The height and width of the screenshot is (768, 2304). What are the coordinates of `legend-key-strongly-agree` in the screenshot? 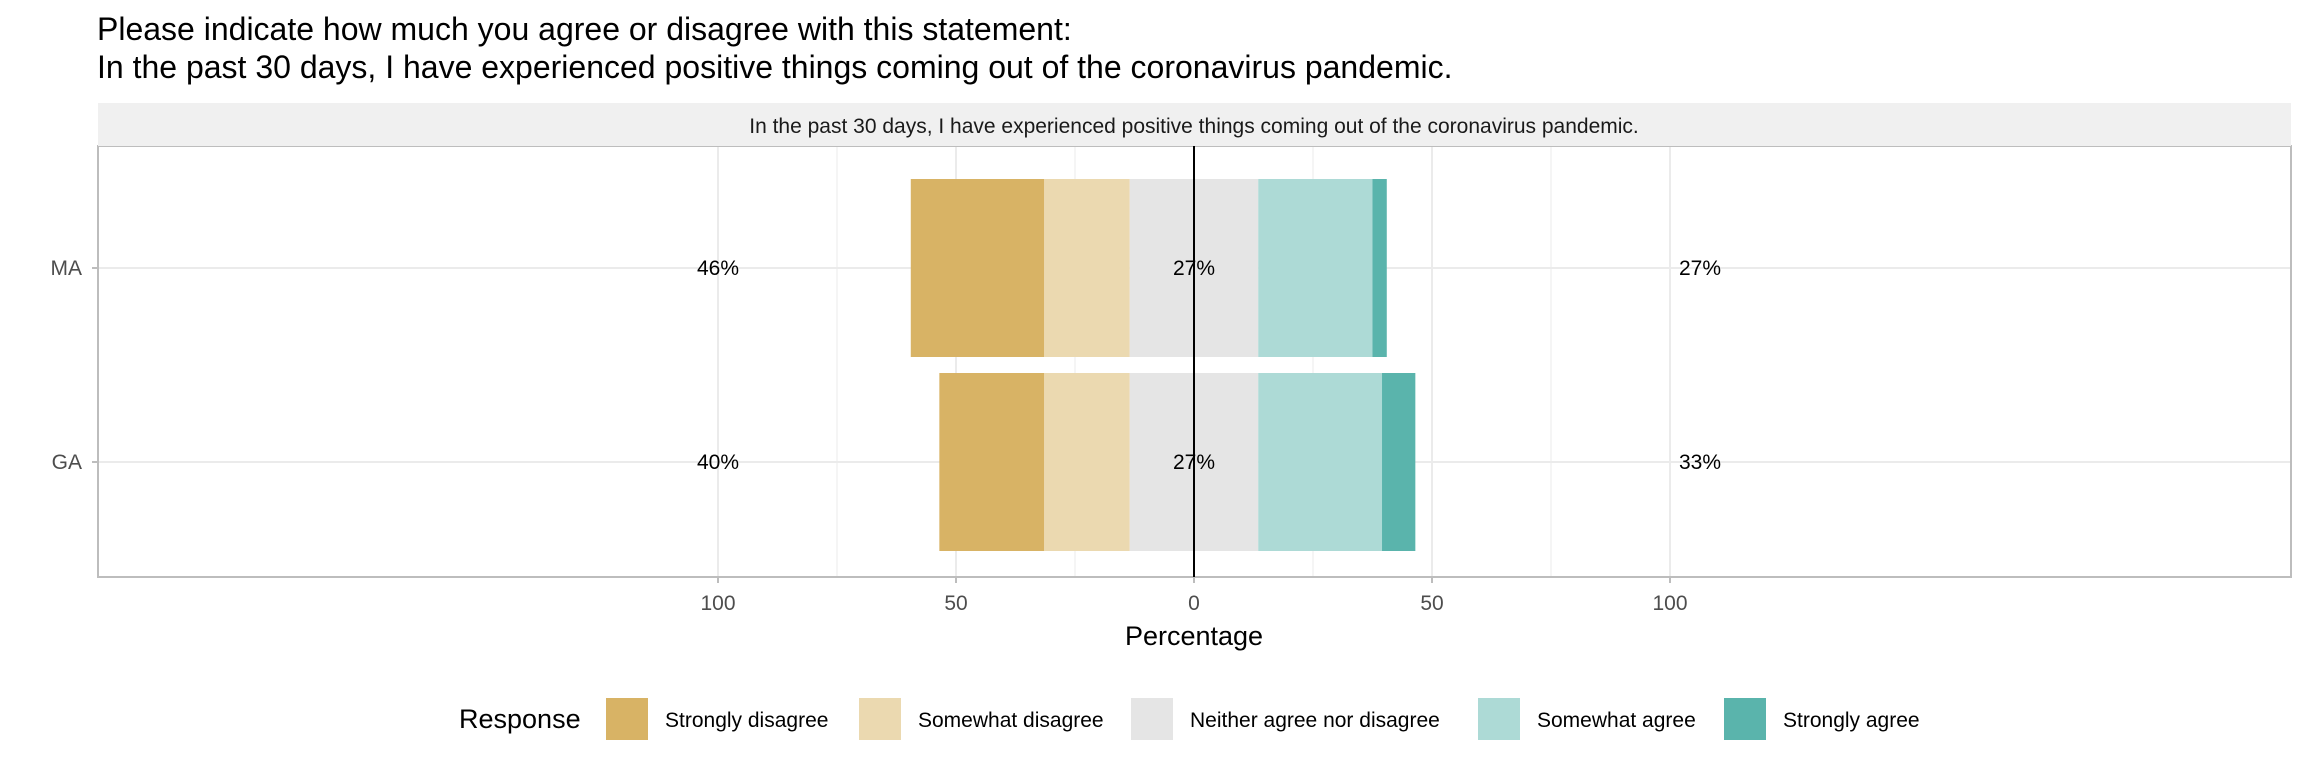 It's located at (1745, 719).